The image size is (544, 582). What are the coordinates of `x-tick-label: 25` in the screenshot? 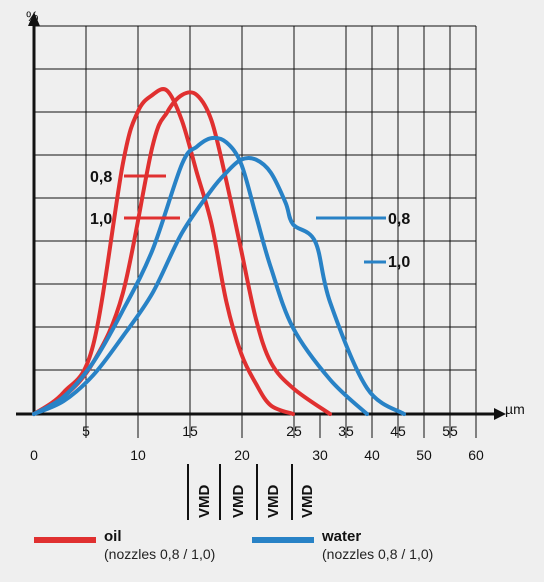 It's located at (294, 431).